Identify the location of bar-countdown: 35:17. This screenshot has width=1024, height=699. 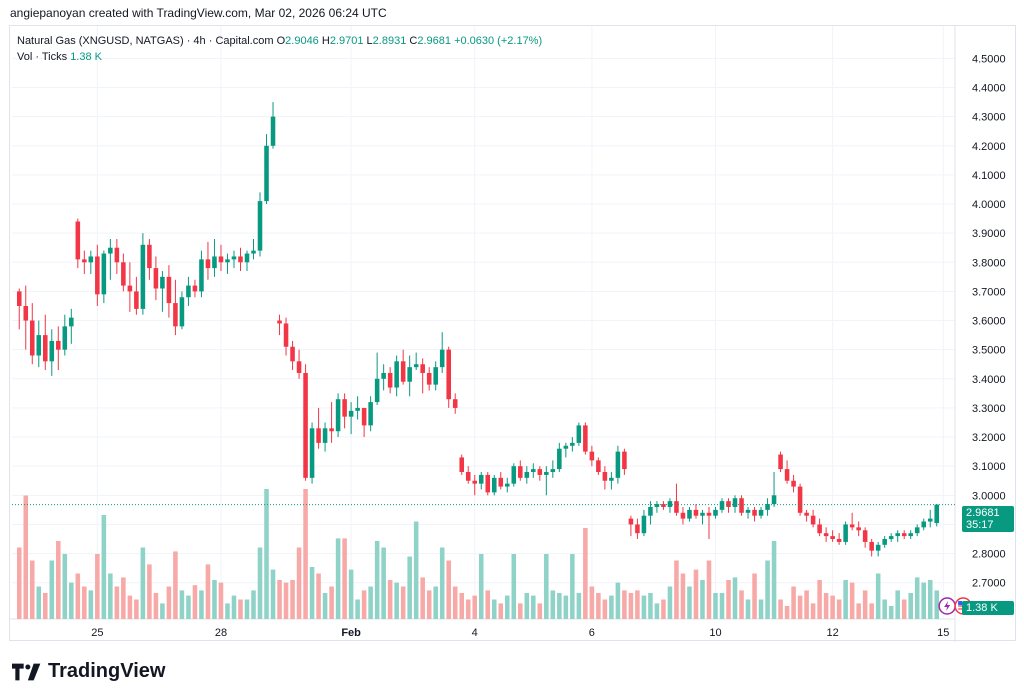
(980, 525).